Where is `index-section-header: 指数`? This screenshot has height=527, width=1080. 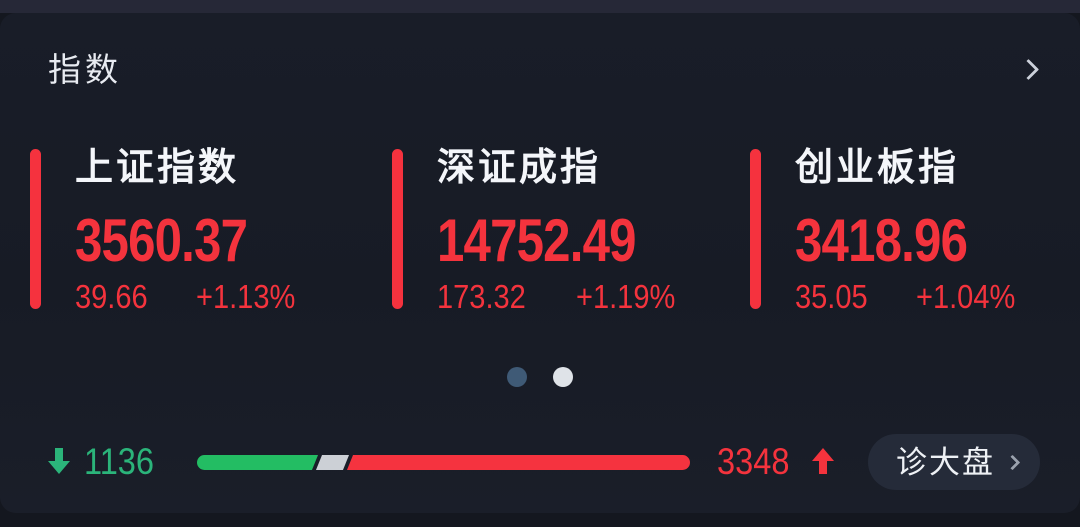
index-section-header: 指数 is located at coordinates (540, 69).